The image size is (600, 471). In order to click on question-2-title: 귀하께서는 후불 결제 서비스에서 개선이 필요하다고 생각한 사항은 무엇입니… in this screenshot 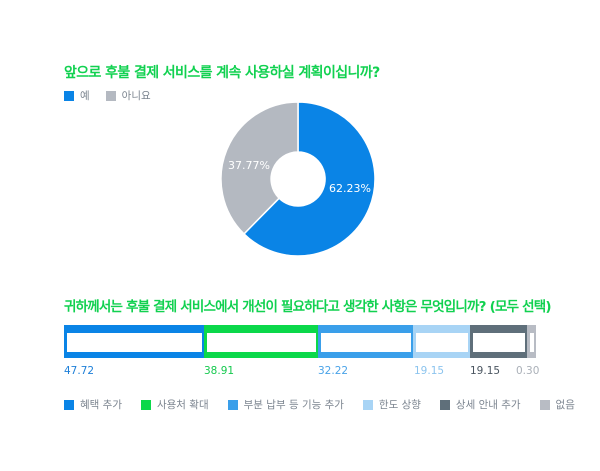, I will do `click(308, 307)`.